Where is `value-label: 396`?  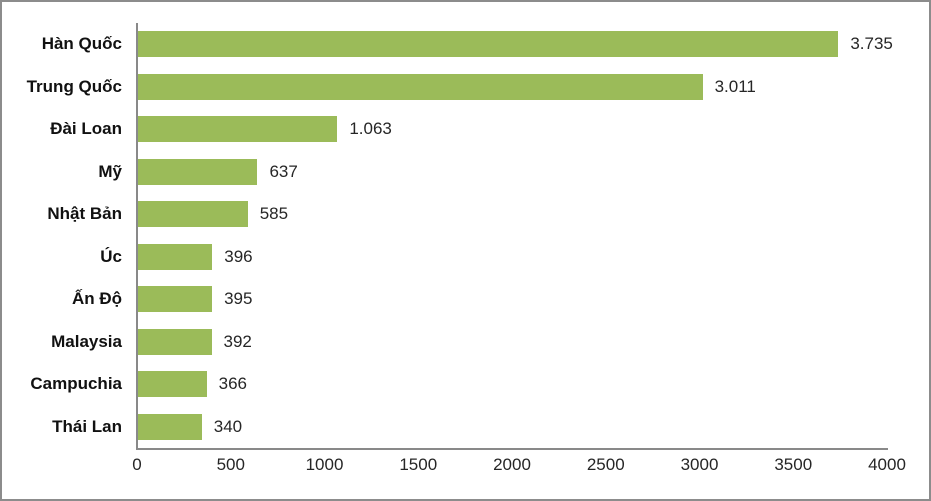
value-label: 396 is located at coordinates (238, 256).